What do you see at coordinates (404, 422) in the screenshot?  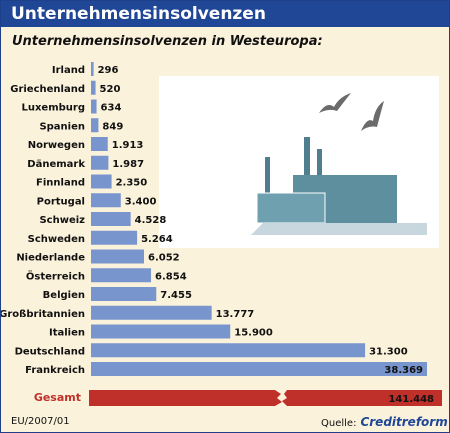 I see `creditreform-logo: Creditreform` at bounding box center [404, 422].